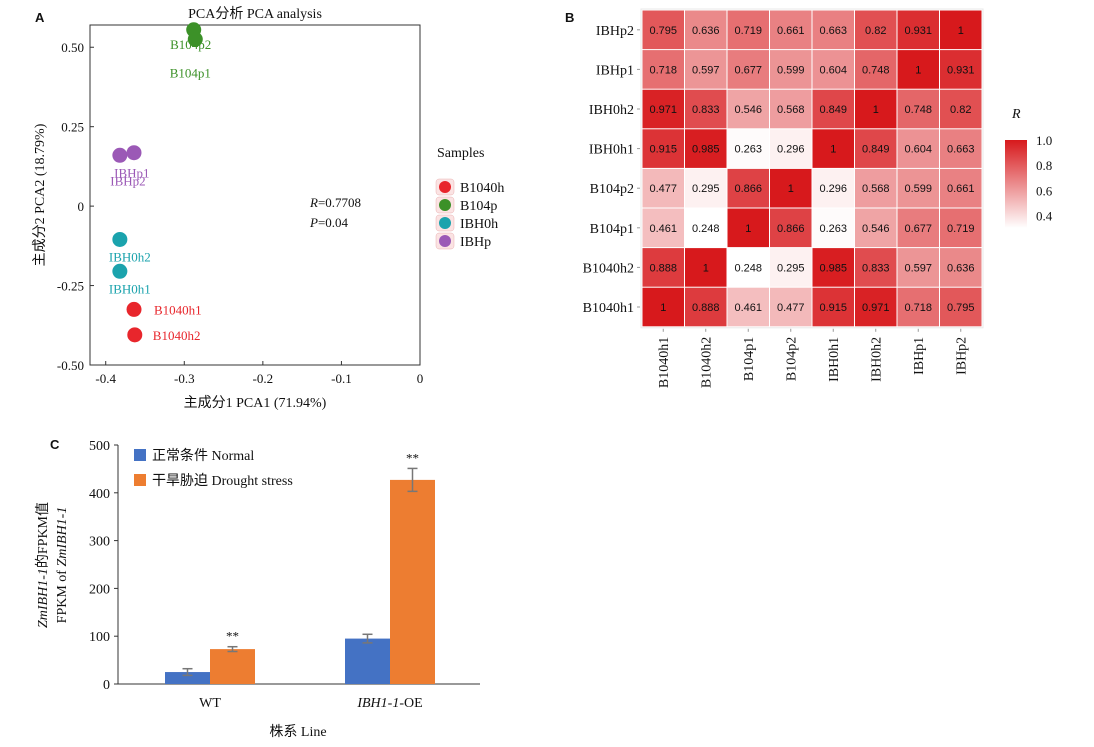  What do you see at coordinates (877, 359) in the screenshot?
I see `heatmap-column-label: IBH0h2` at bounding box center [877, 359].